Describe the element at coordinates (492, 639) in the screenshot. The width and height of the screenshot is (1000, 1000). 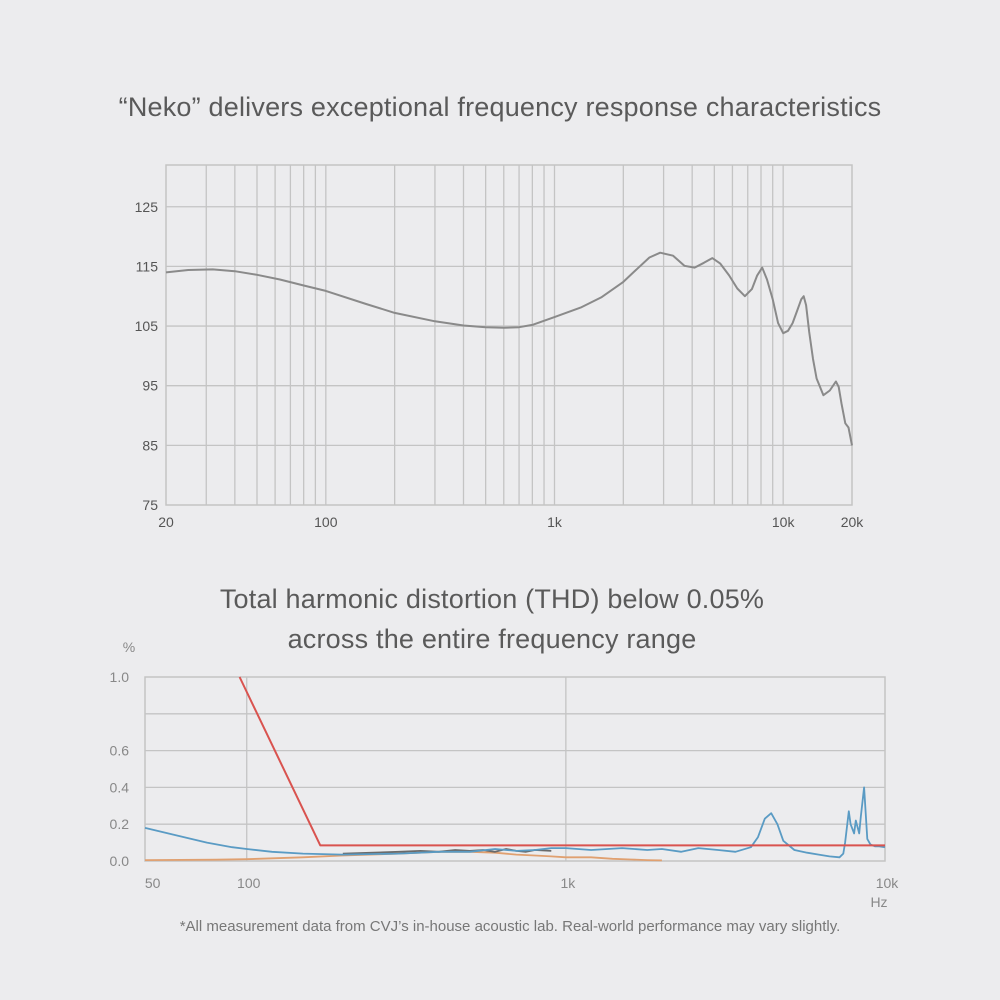
I see `thd-title-line-2: across the entire frequency range` at that location.